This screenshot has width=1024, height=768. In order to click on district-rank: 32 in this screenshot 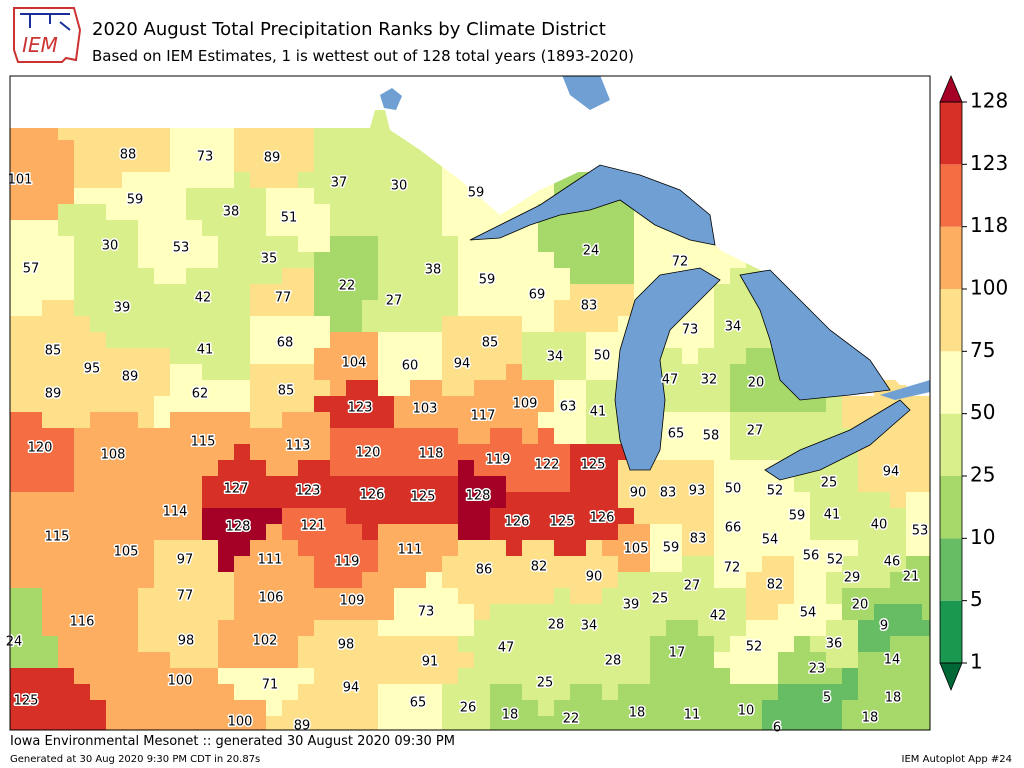, I will do `click(709, 380)`.